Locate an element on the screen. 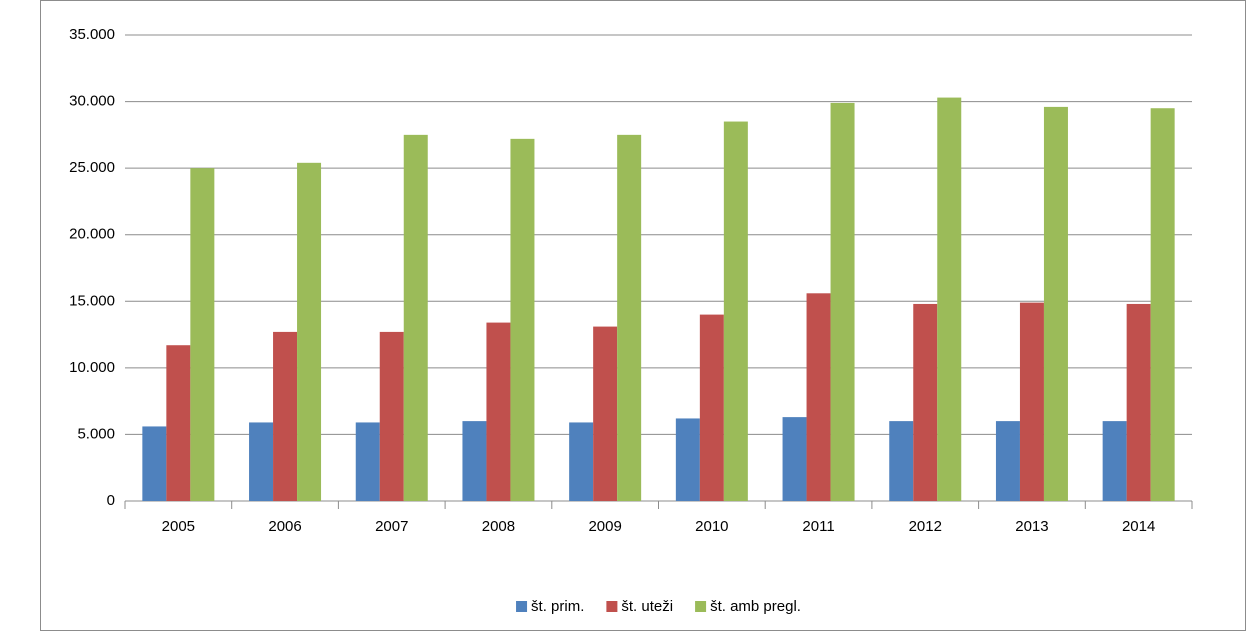  y-tick-label: 30.000 is located at coordinates (92, 101).